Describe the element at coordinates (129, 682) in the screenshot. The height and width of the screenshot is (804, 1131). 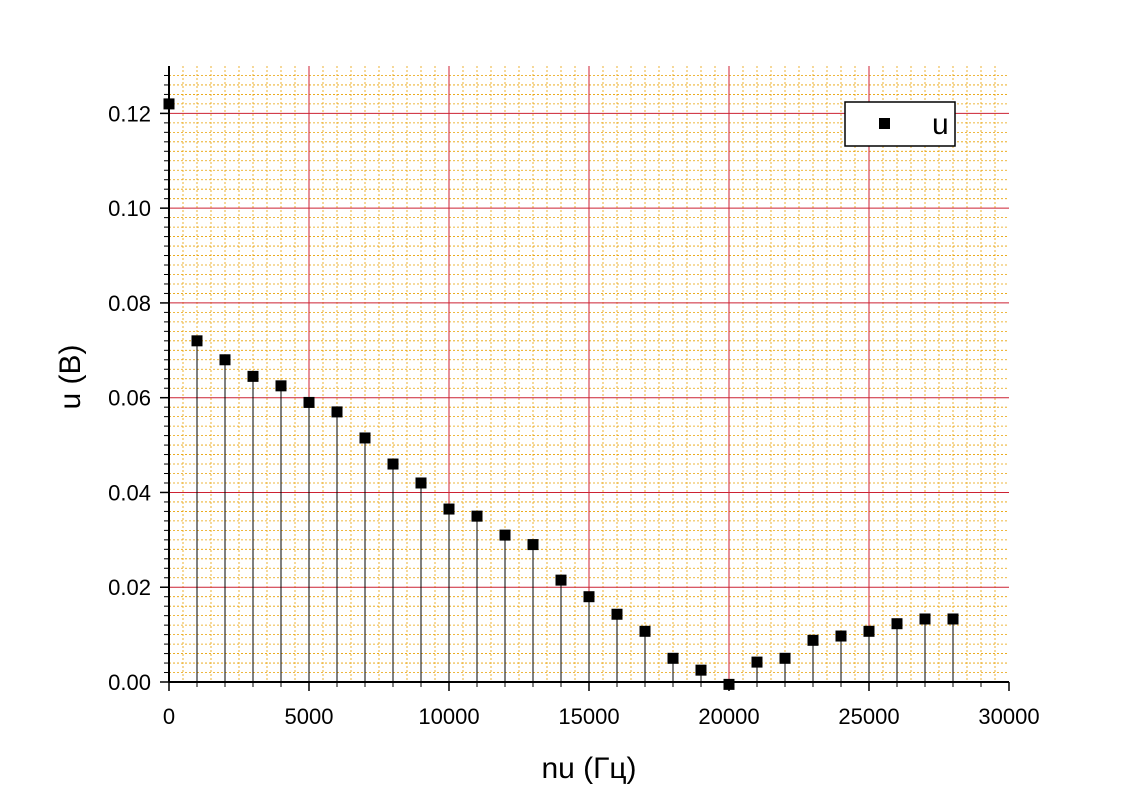
I see `y-tick-label: 0.00` at that location.